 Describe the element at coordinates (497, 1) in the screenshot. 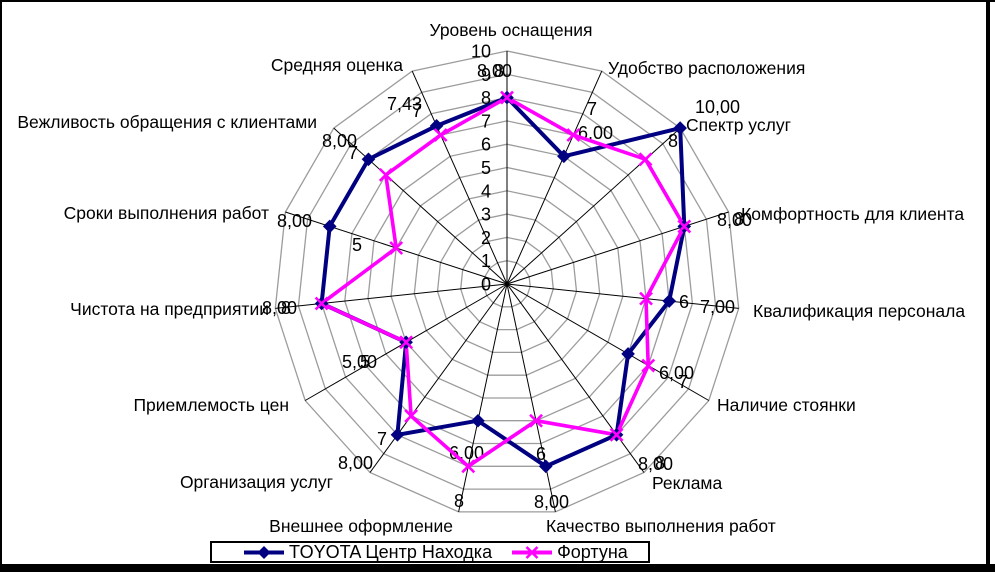

I see `frame-border-top` at that location.